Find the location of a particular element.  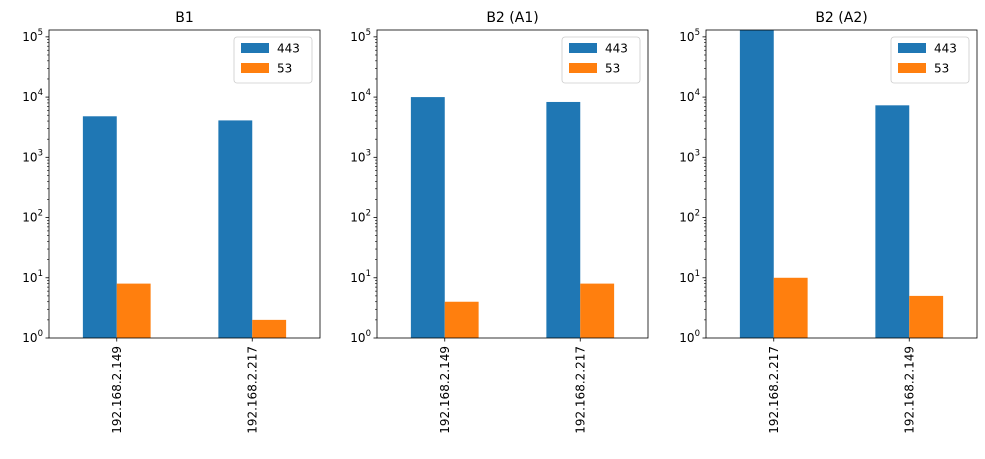

chart-title: B1 is located at coordinates (184, 18).